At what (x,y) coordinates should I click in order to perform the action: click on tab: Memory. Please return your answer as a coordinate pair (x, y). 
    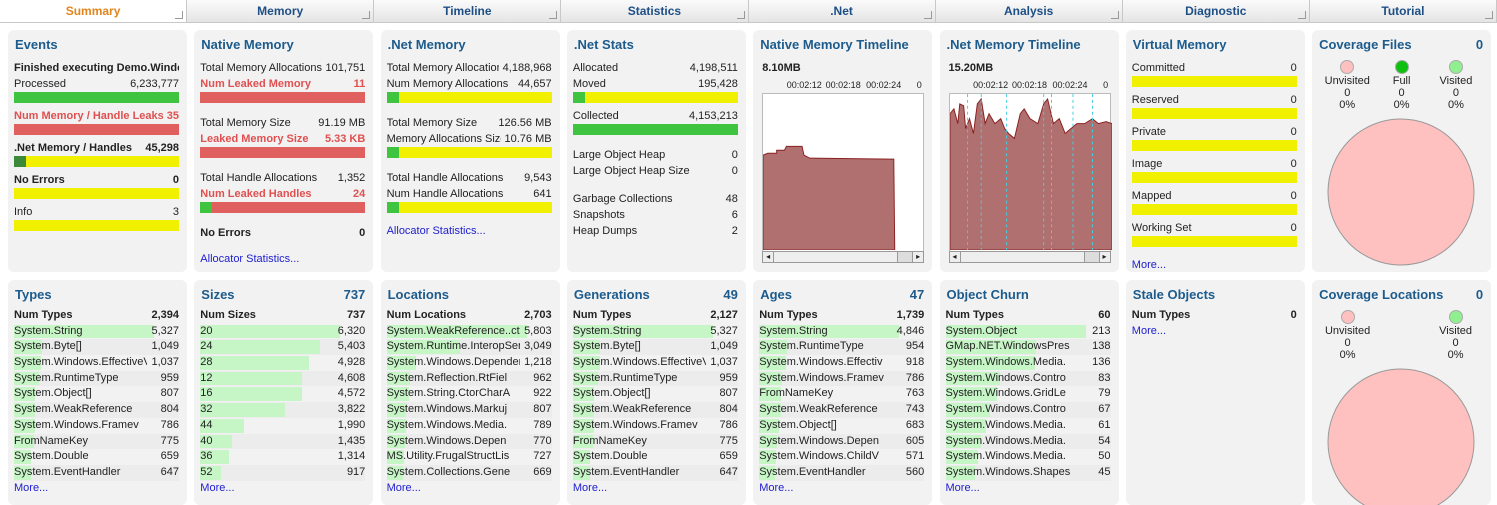
    Looking at the image, I should click on (281, 11).